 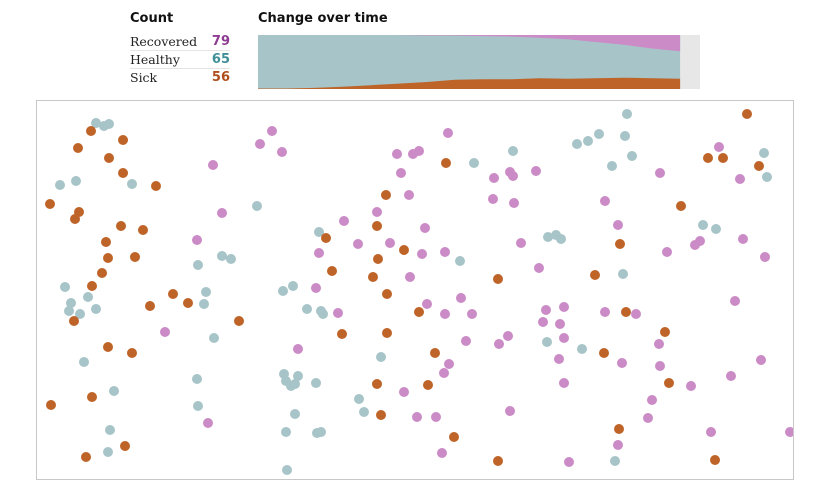 What do you see at coordinates (469, 43) in the screenshot?
I see `recovered-area` at bounding box center [469, 43].